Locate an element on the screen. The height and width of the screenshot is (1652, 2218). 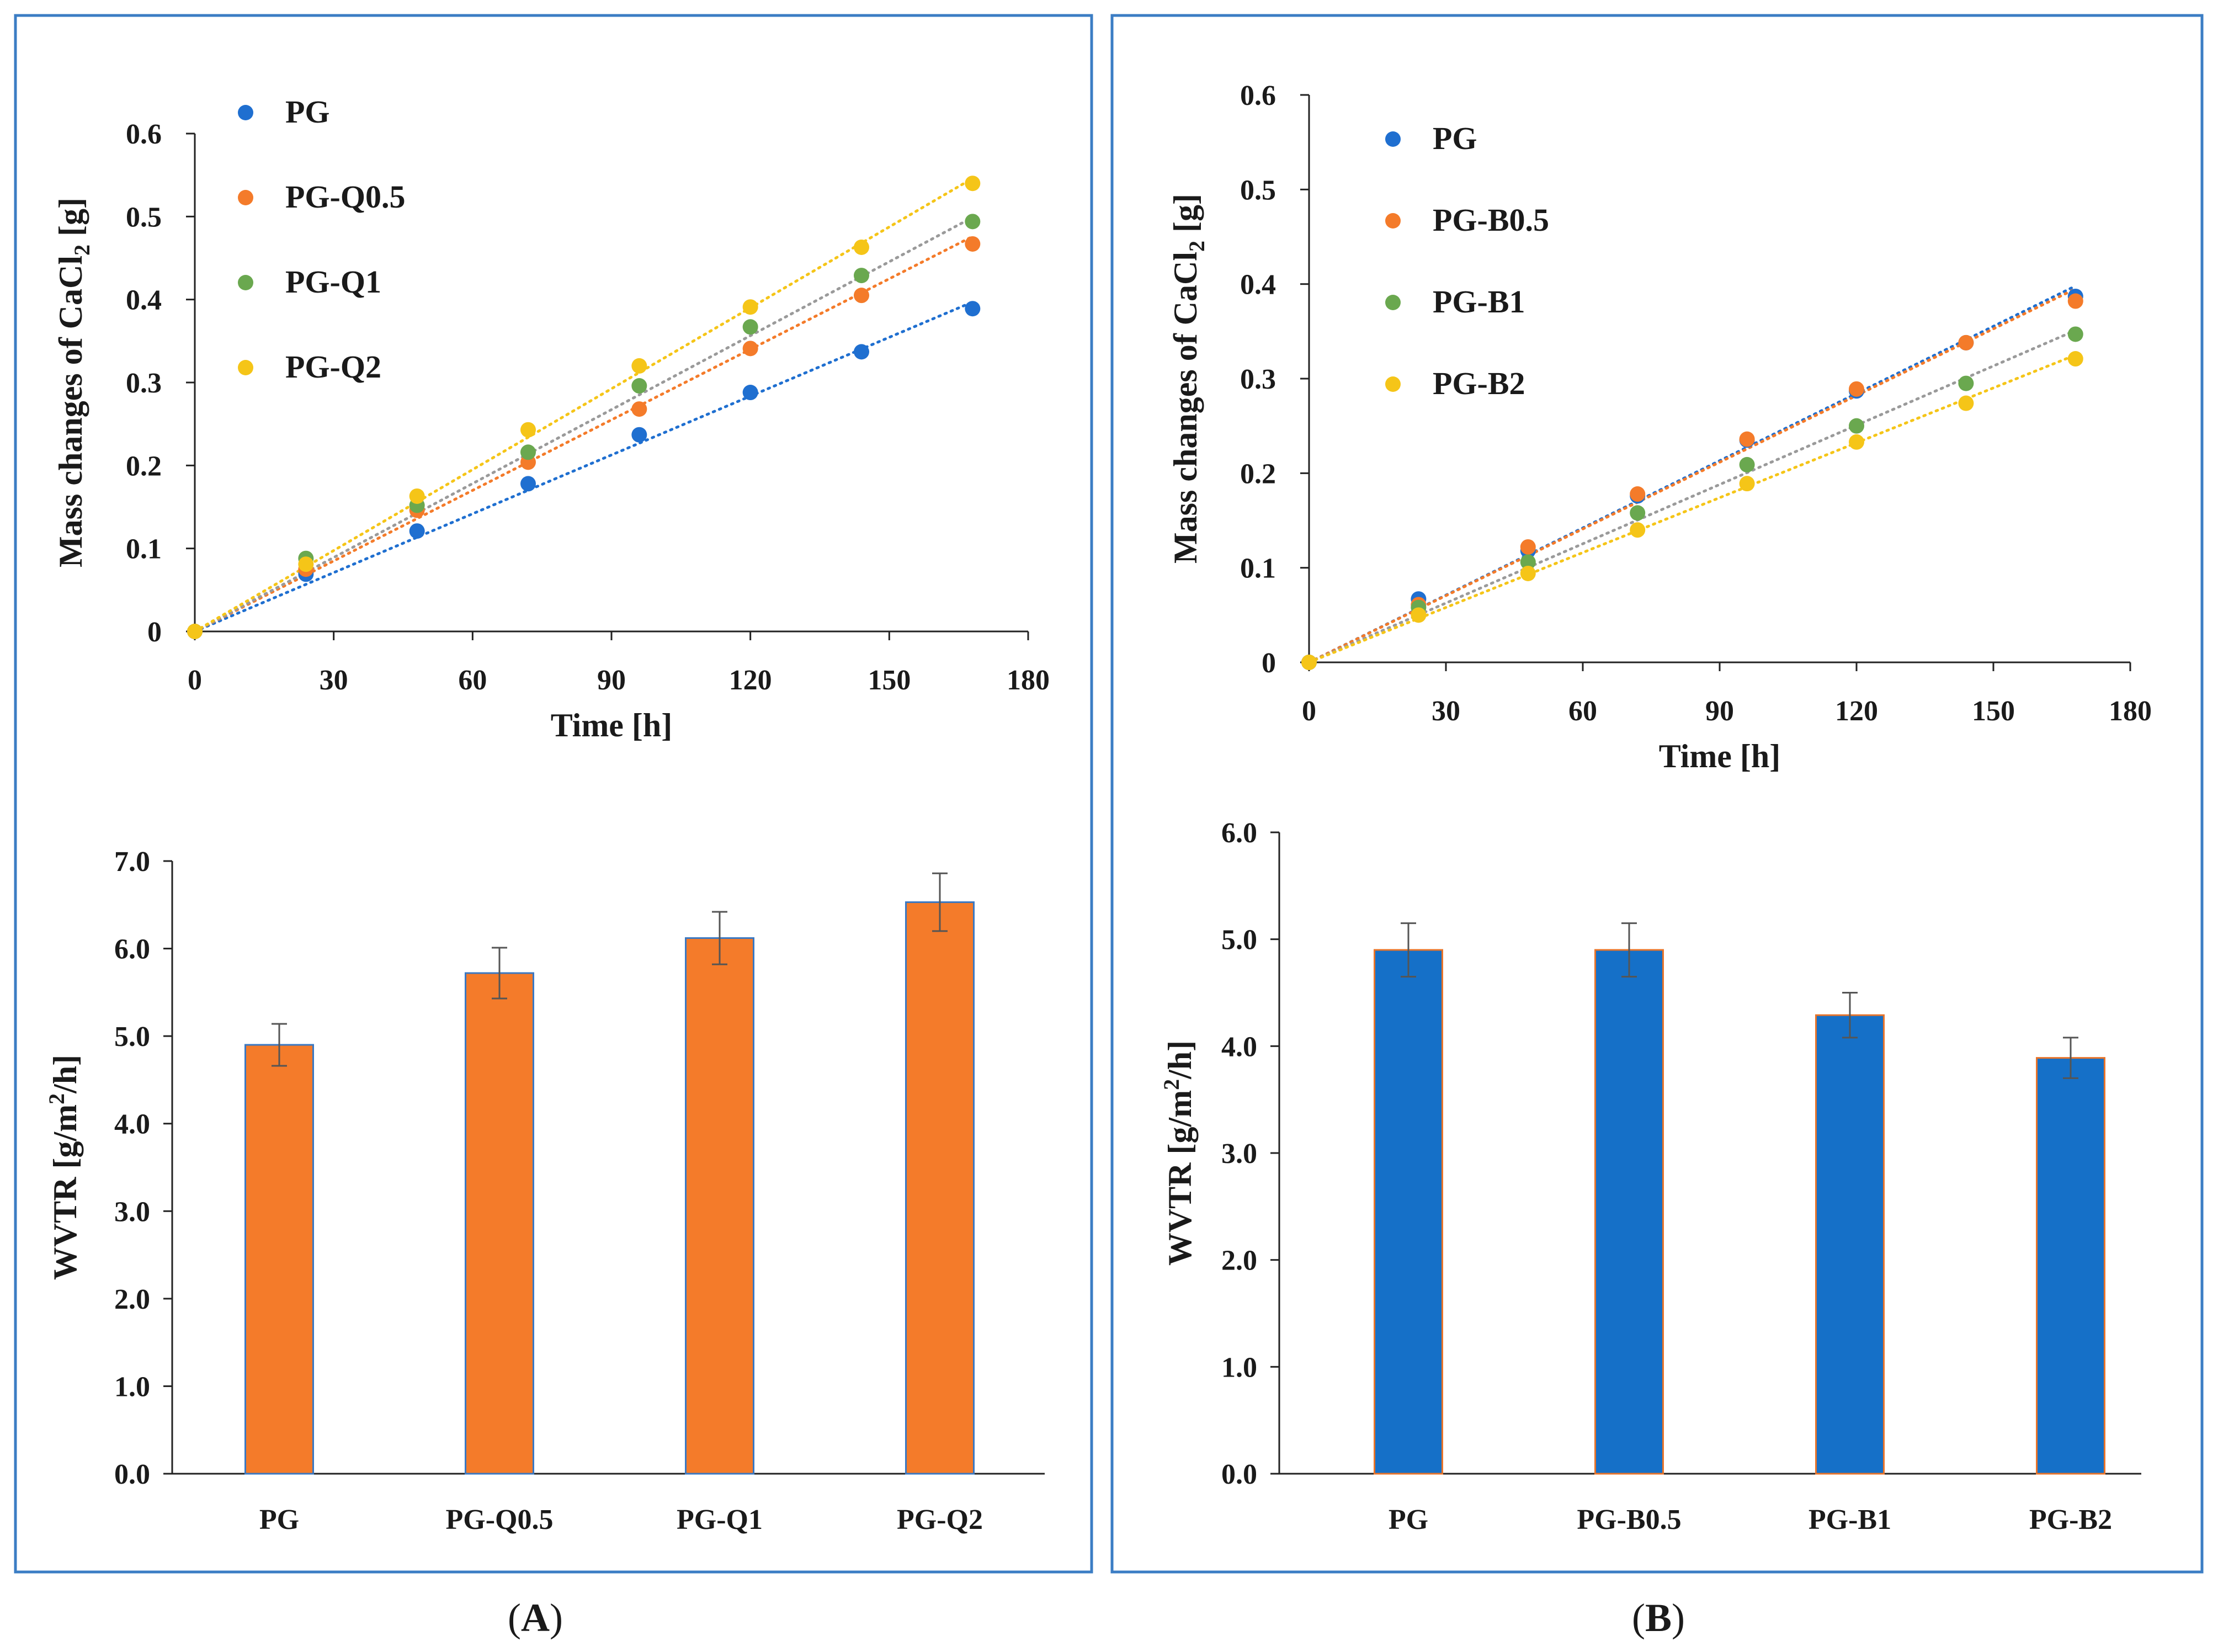
b-line-y-axis-title: Mass changes of CaCl2 [g] is located at coordinates (1188, 379).